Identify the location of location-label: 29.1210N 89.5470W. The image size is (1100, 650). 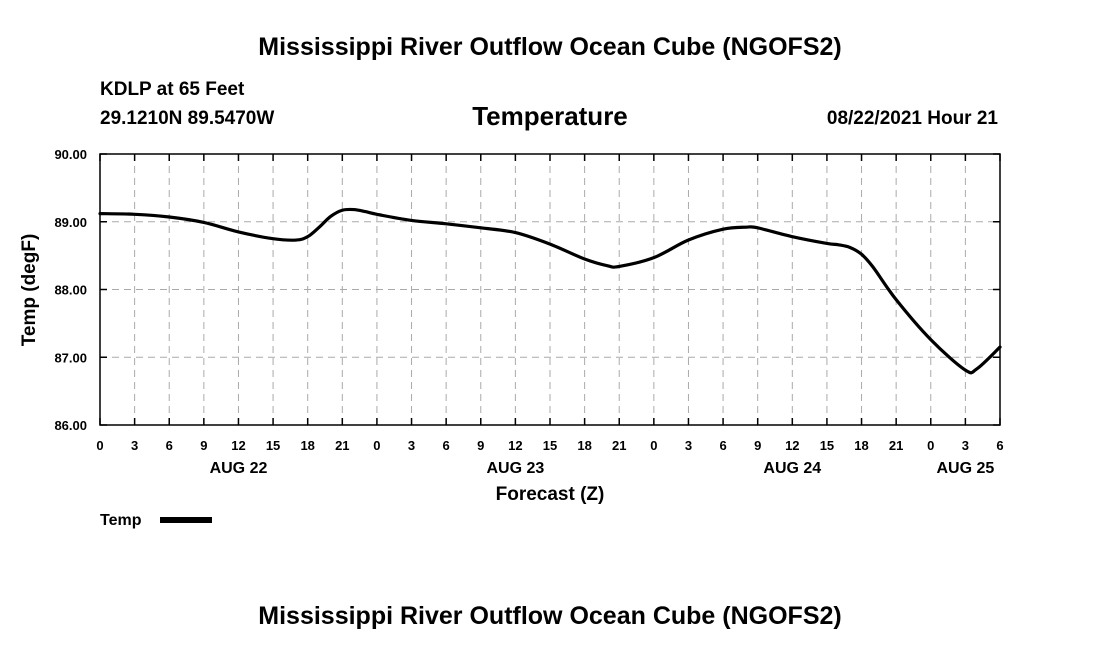
(187, 118).